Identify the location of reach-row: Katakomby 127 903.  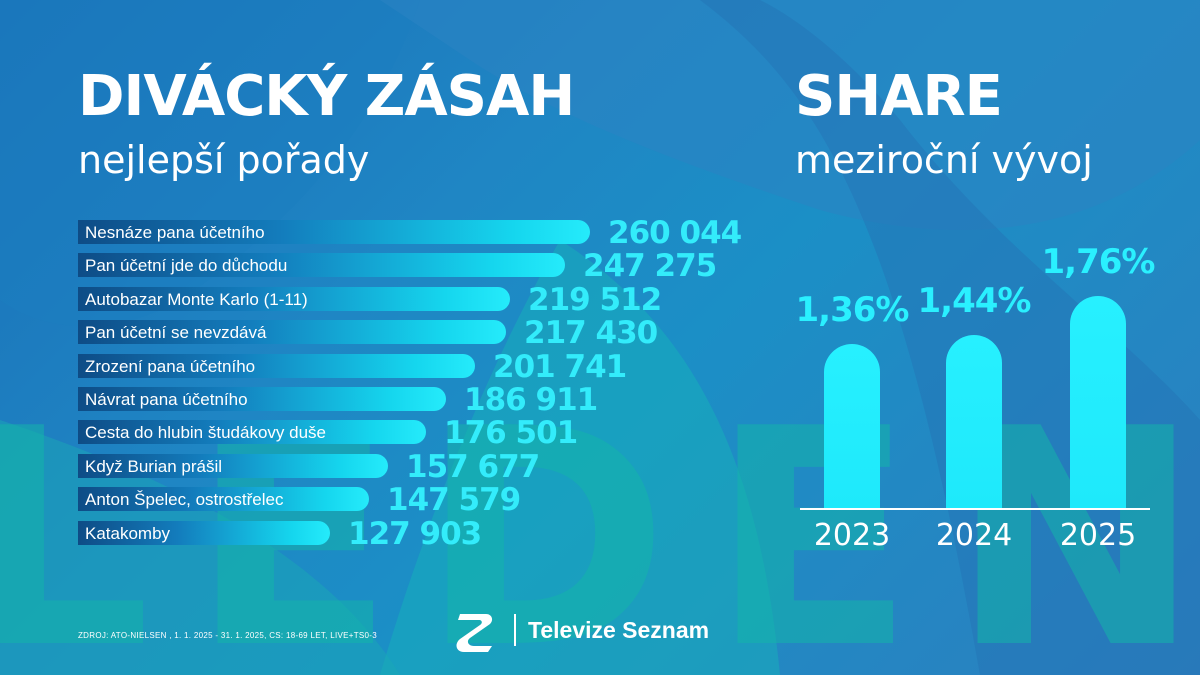
(428, 534).